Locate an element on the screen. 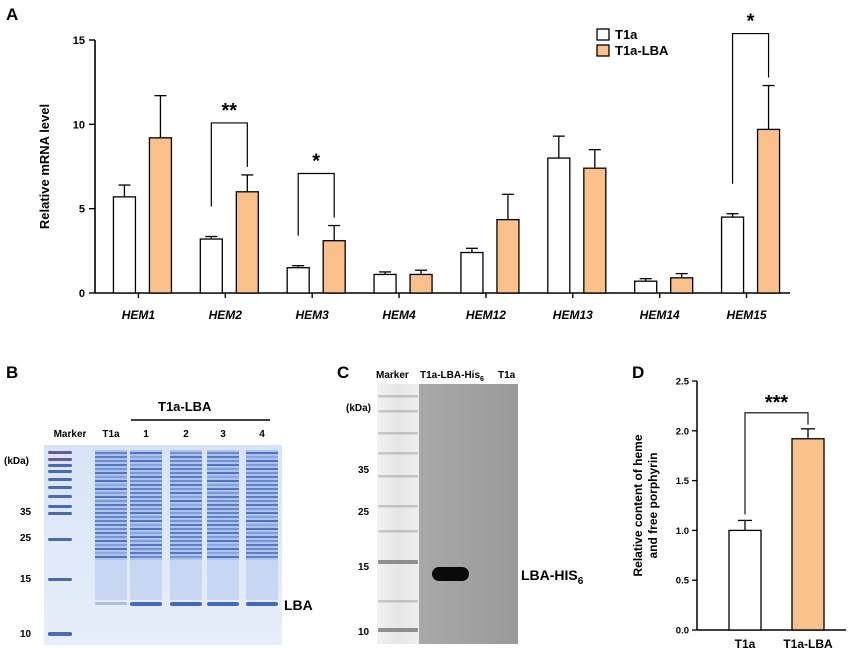  panel-d-significance-bracket is located at coordinates (776, 463).